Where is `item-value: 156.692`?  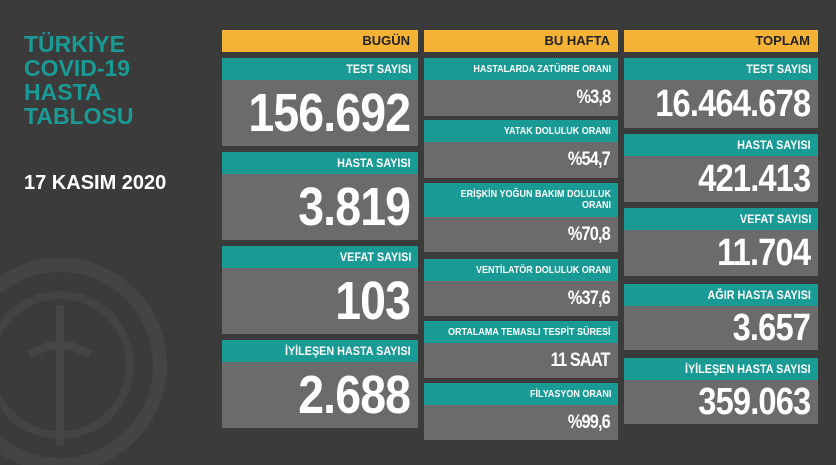 item-value: 156.692 is located at coordinates (320, 113).